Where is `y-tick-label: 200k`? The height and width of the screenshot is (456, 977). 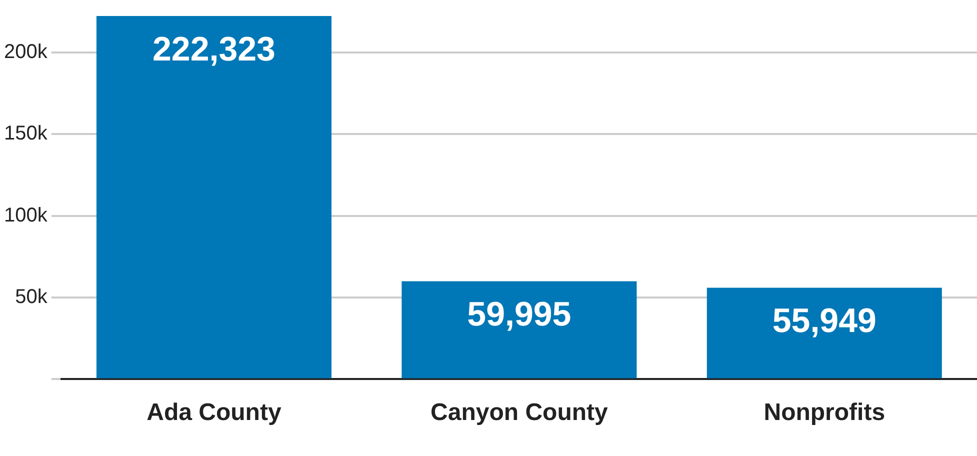 y-tick-label: 200k is located at coordinates (26, 51).